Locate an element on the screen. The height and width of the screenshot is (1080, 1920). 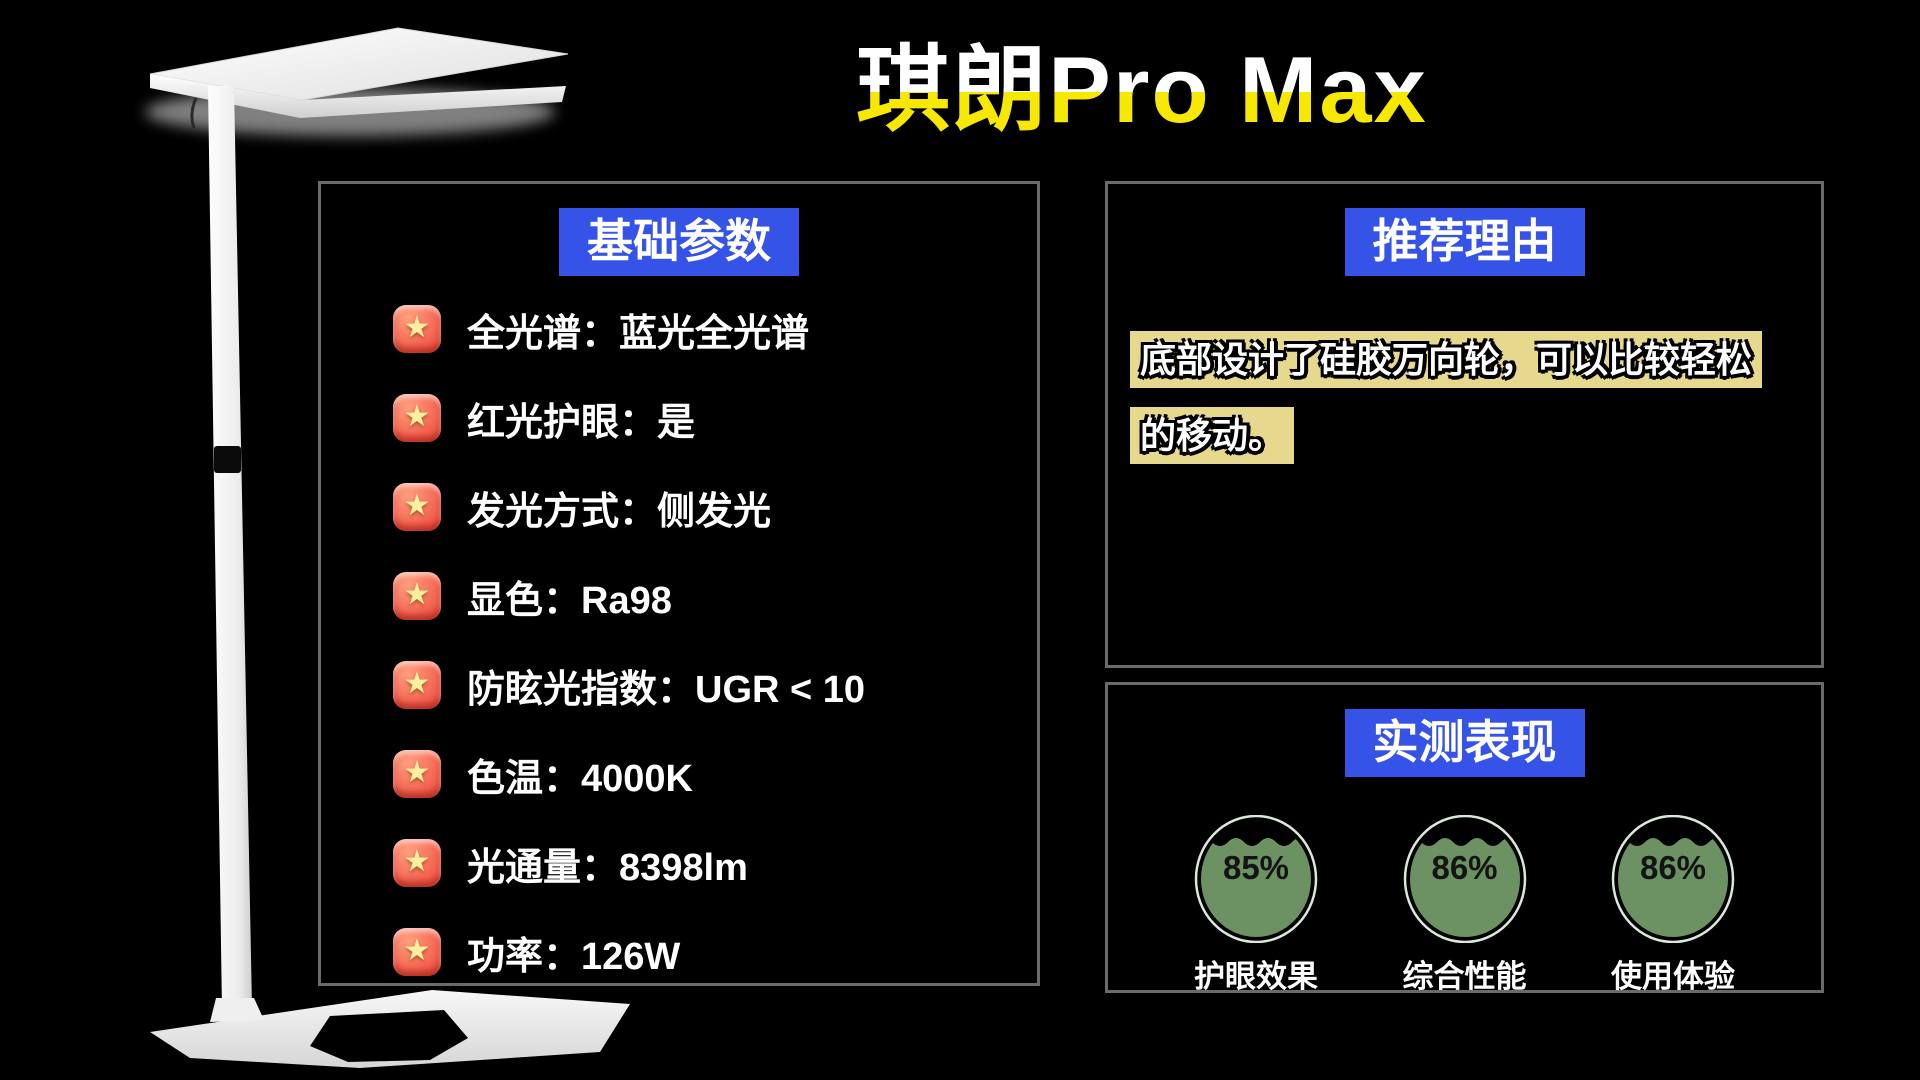
gauge-user-experience: 86% 使用体验 is located at coordinates (1673, 905).